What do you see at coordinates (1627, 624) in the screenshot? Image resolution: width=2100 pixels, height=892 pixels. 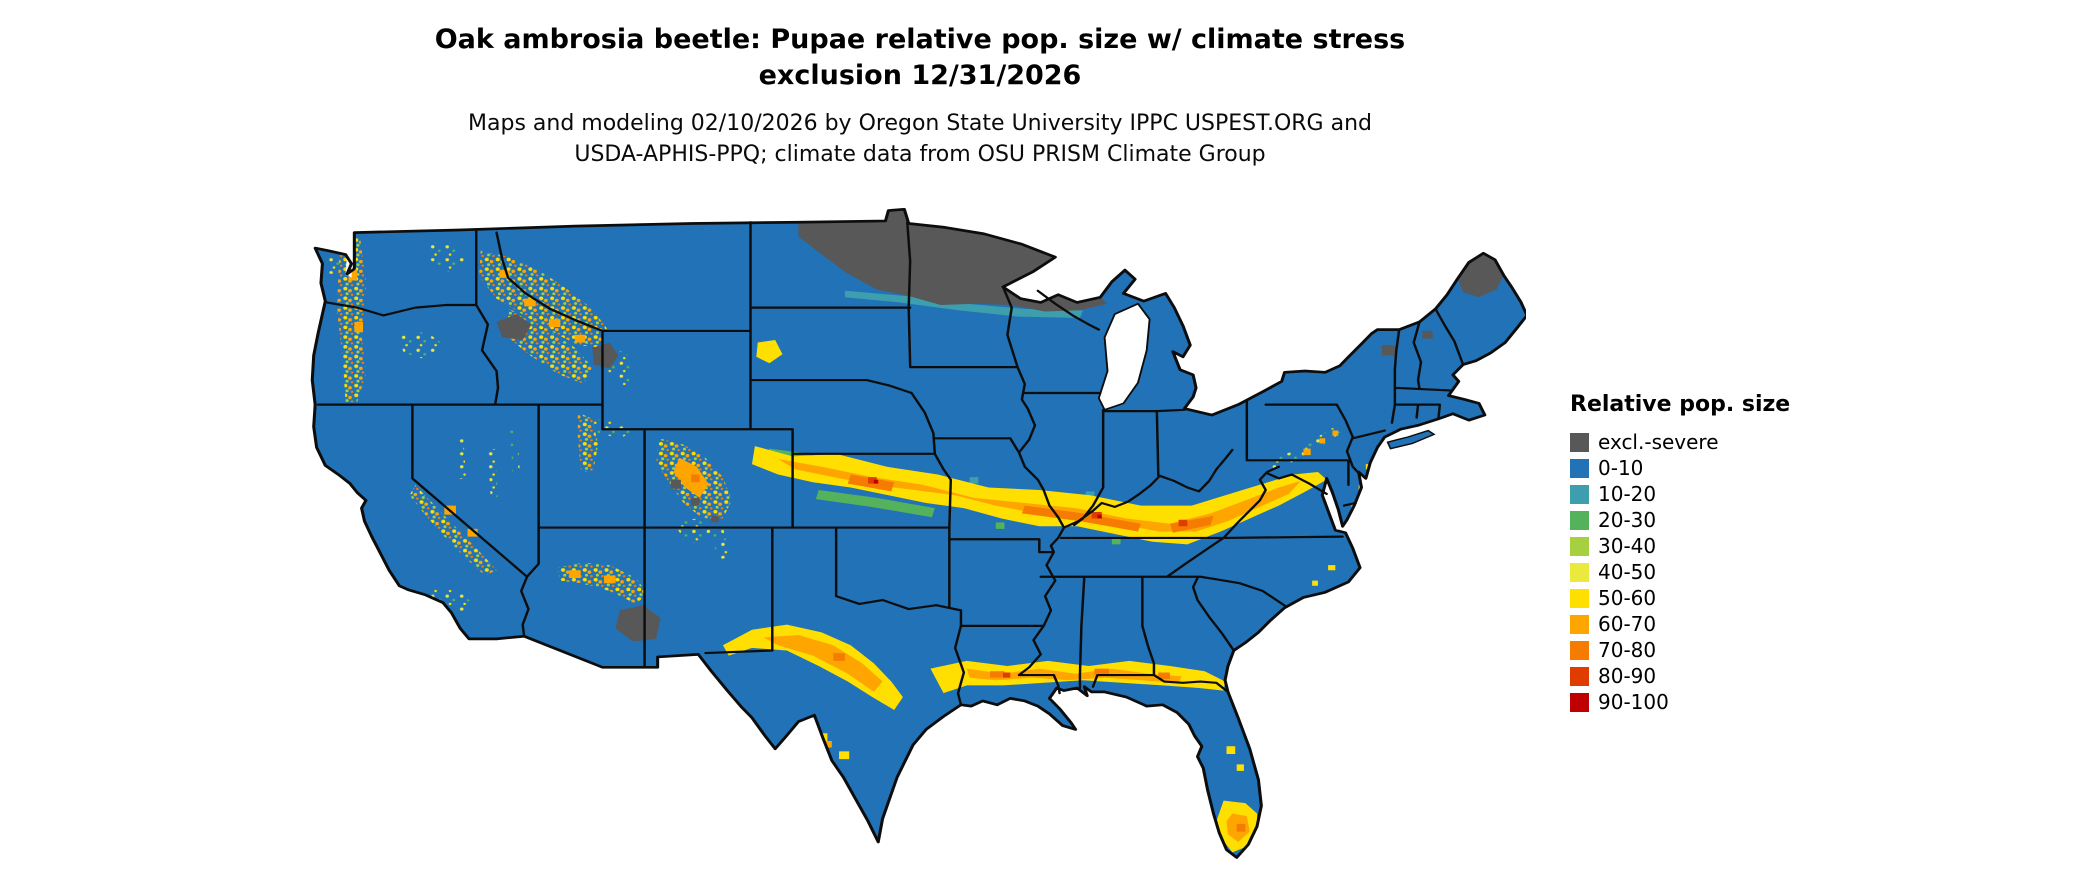 I see `legend-item-label: 60-70` at bounding box center [1627, 624].